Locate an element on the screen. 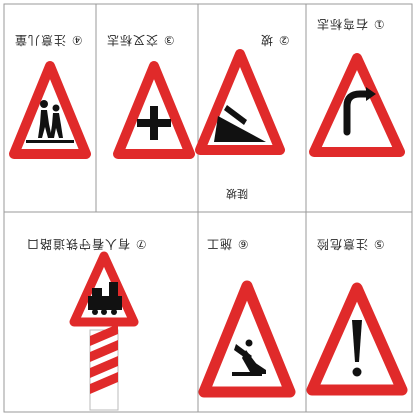 This screenshot has width=416, height=420. children-icon is located at coordinates (50, 121).